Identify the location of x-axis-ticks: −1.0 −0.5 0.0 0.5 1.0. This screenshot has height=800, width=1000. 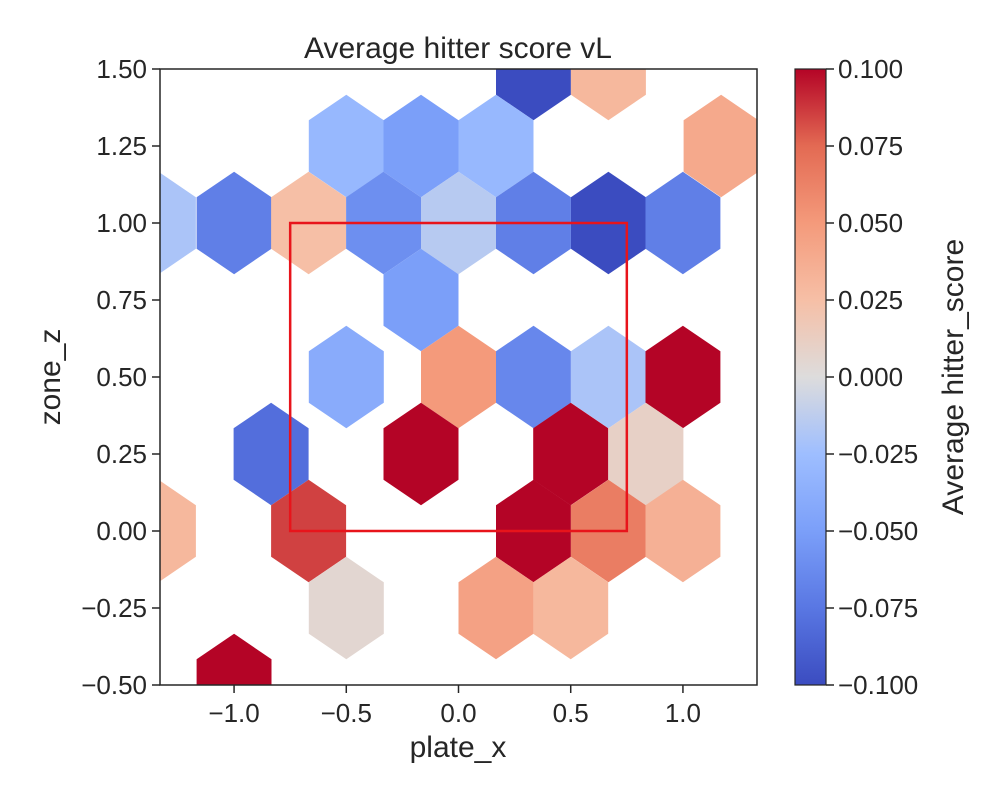
(454, 706).